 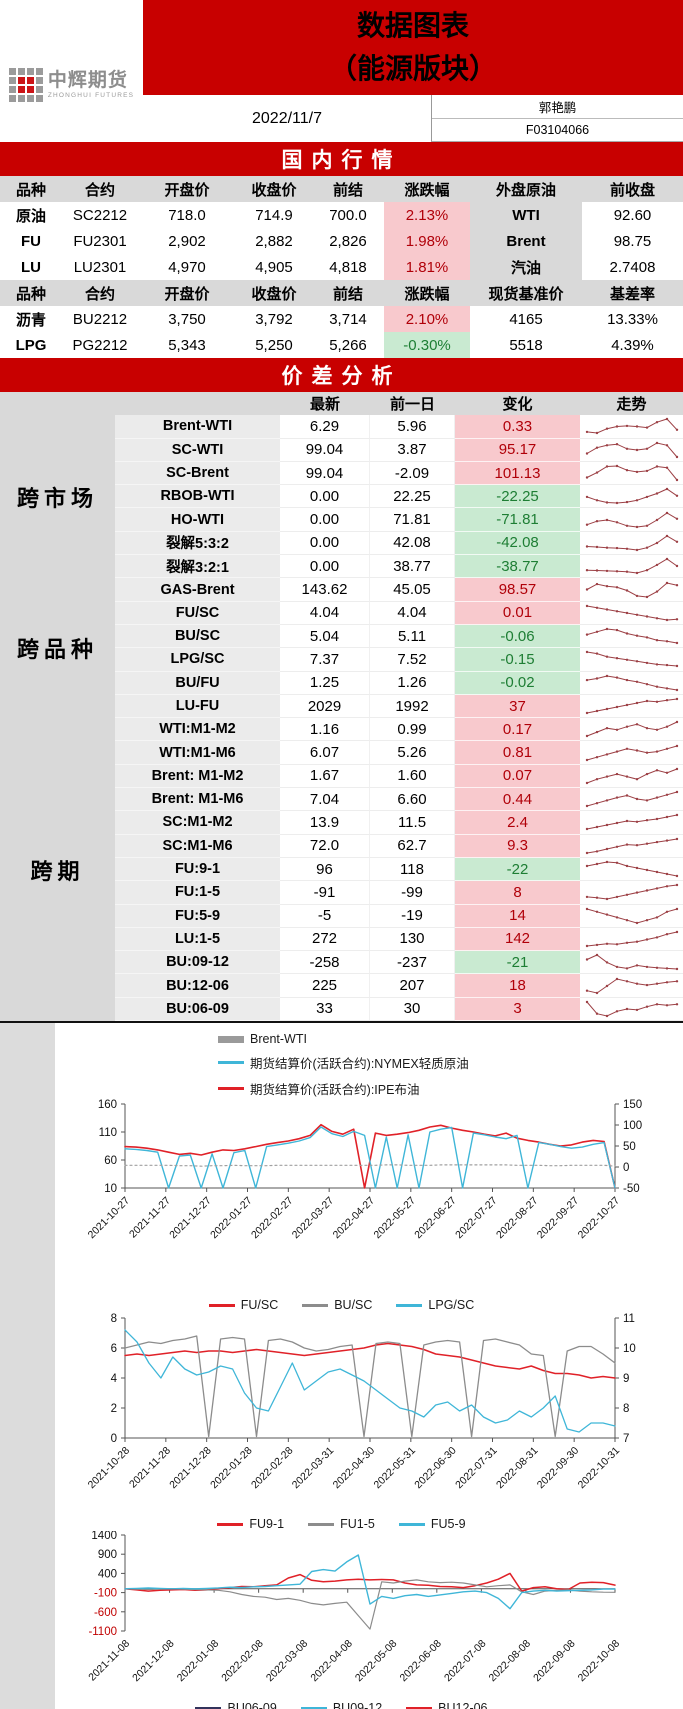 What do you see at coordinates (348, 189) in the screenshot?
I see `column-header: 前结` at bounding box center [348, 189].